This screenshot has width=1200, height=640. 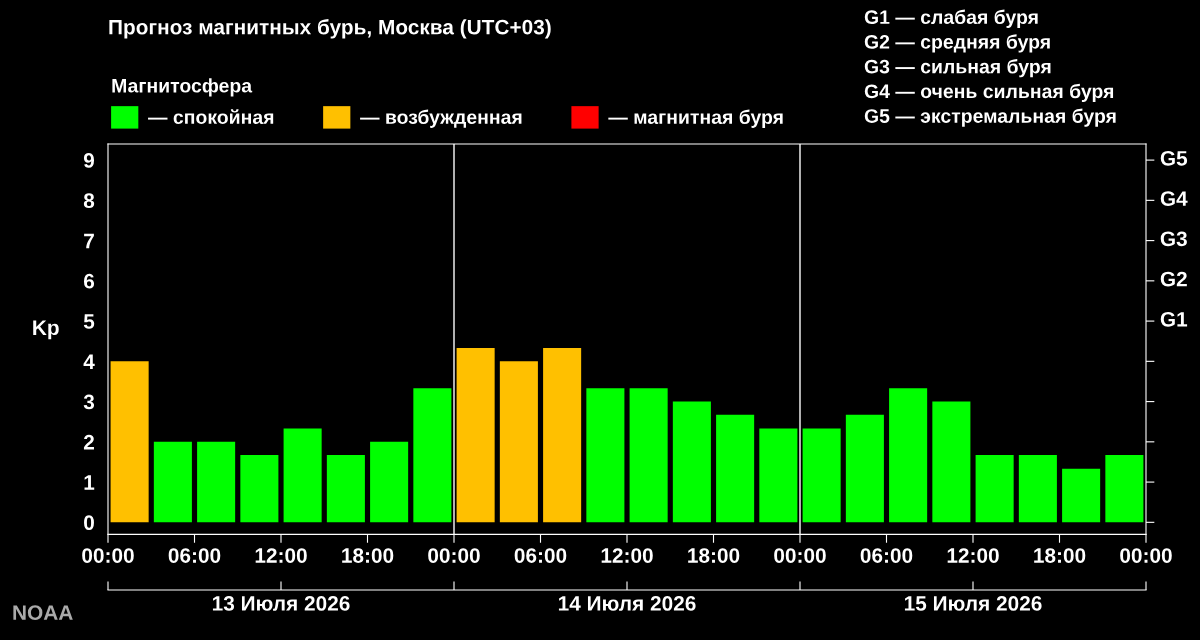 I want to click on text: NOAA, so click(x=43, y=612).